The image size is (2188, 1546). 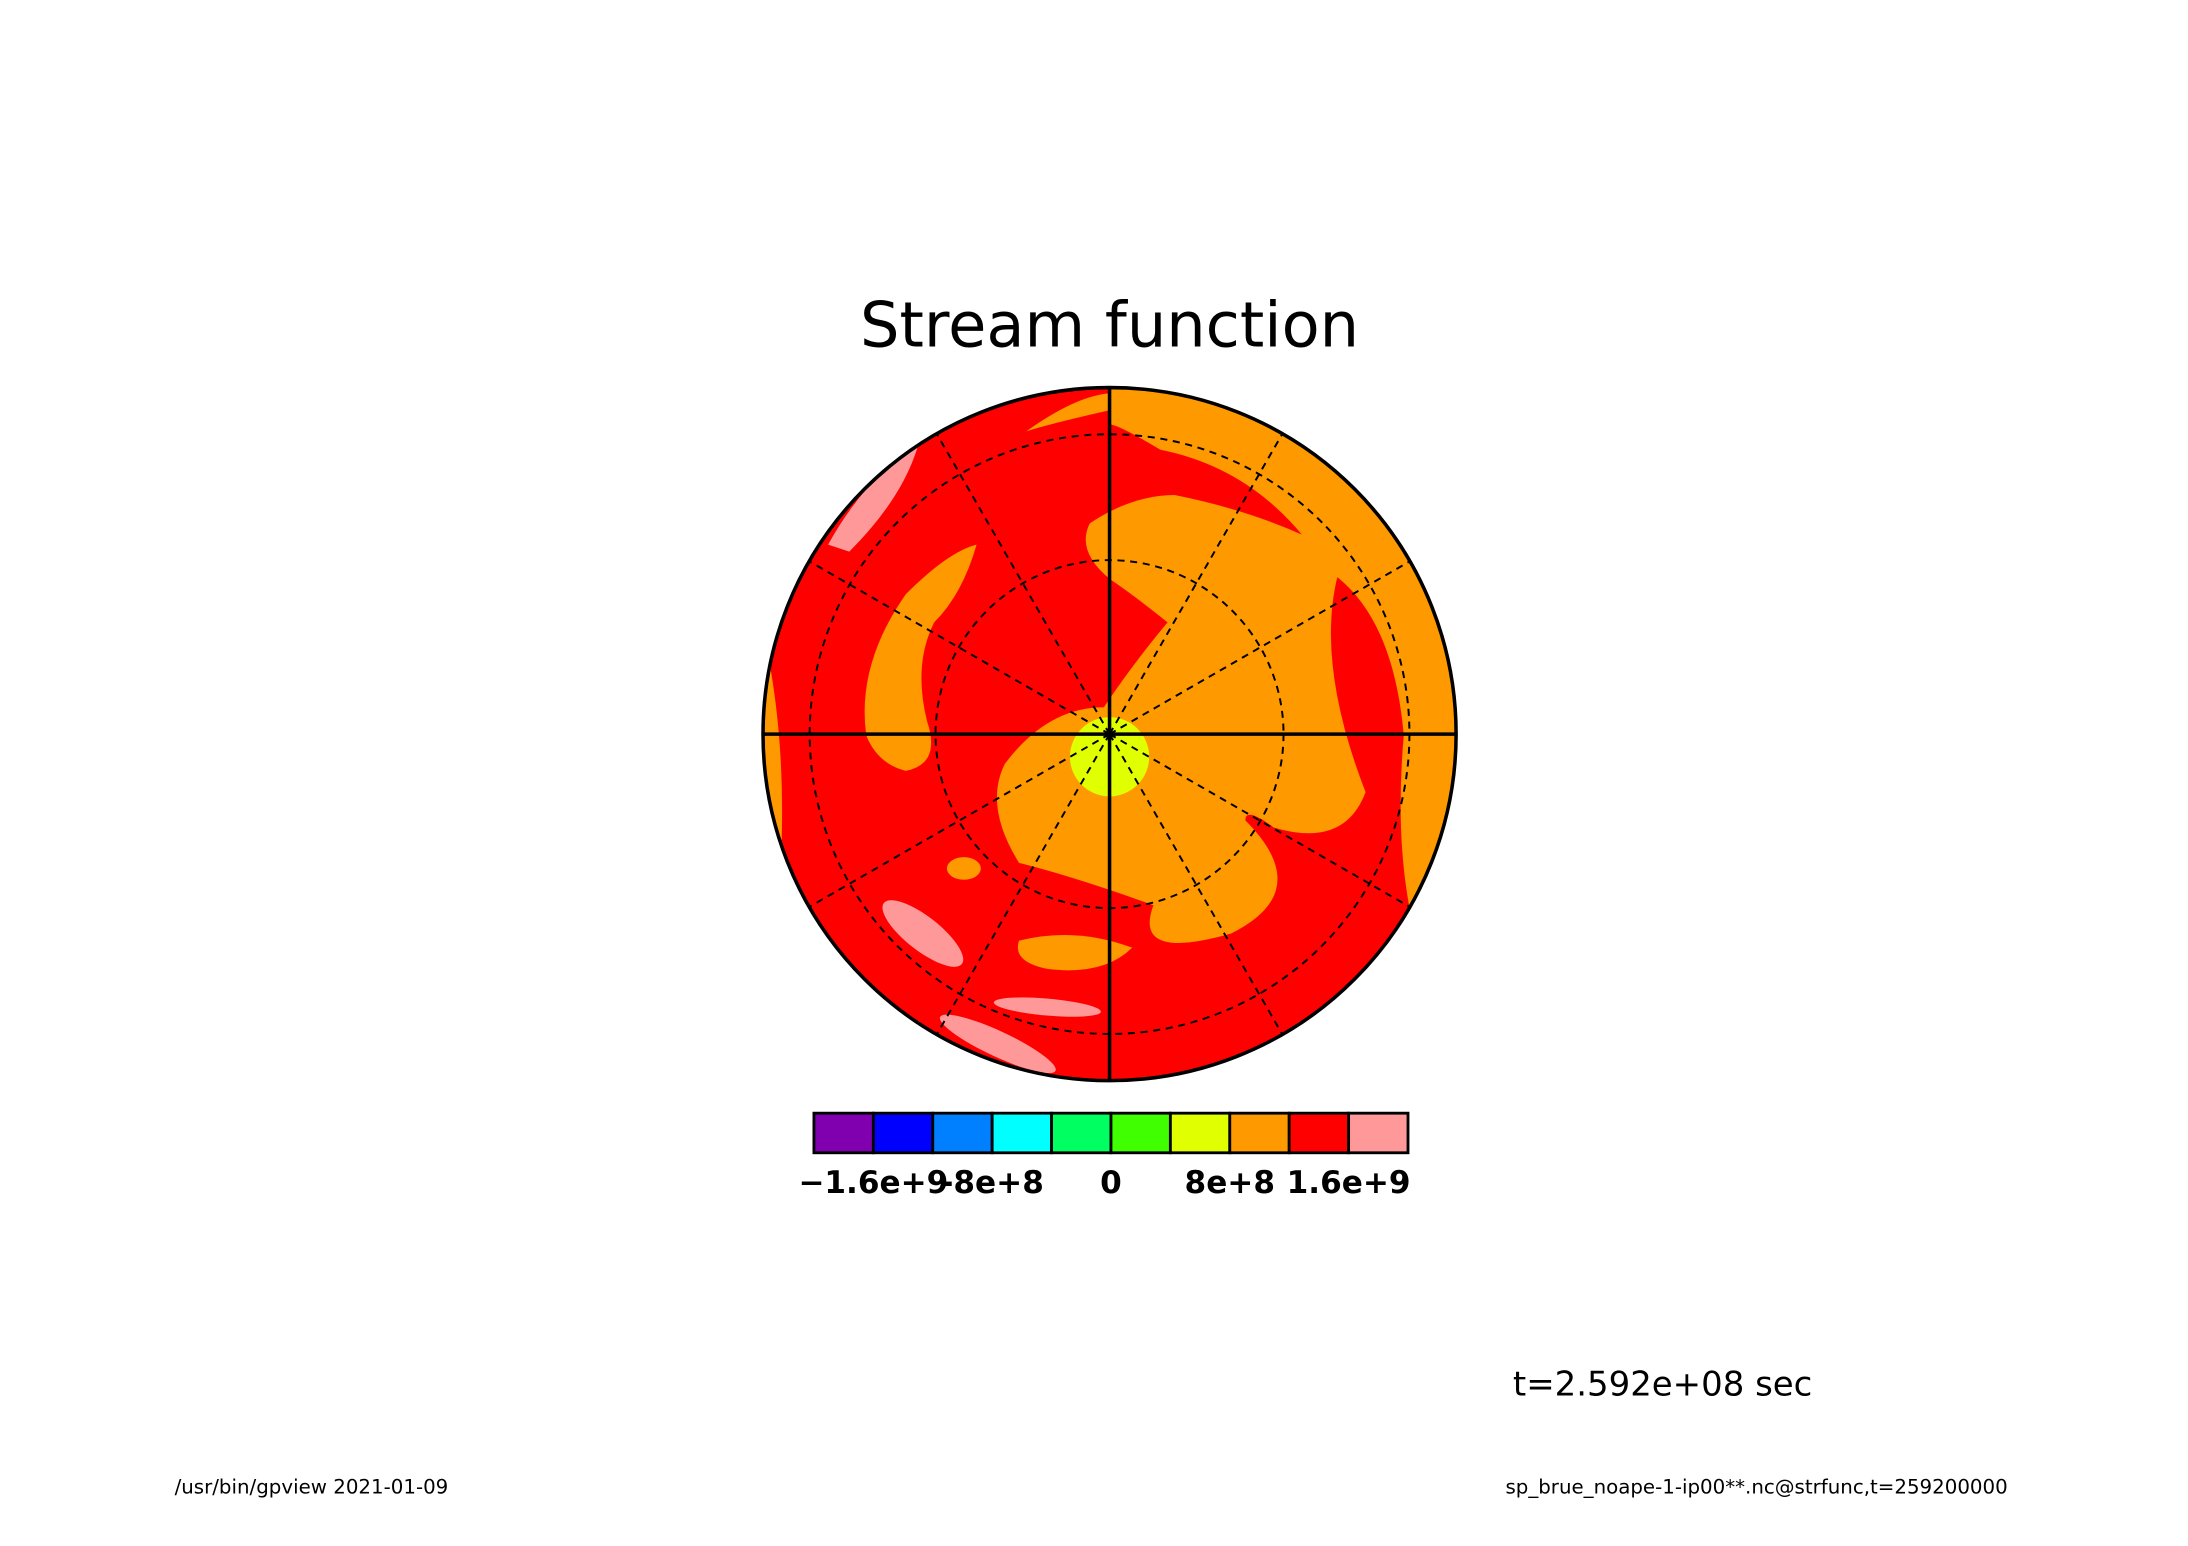 What do you see at coordinates (1230, 1183) in the screenshot?
I see `colorbar-tick-label: 8e+8` at bounding box center [1230, 1183].